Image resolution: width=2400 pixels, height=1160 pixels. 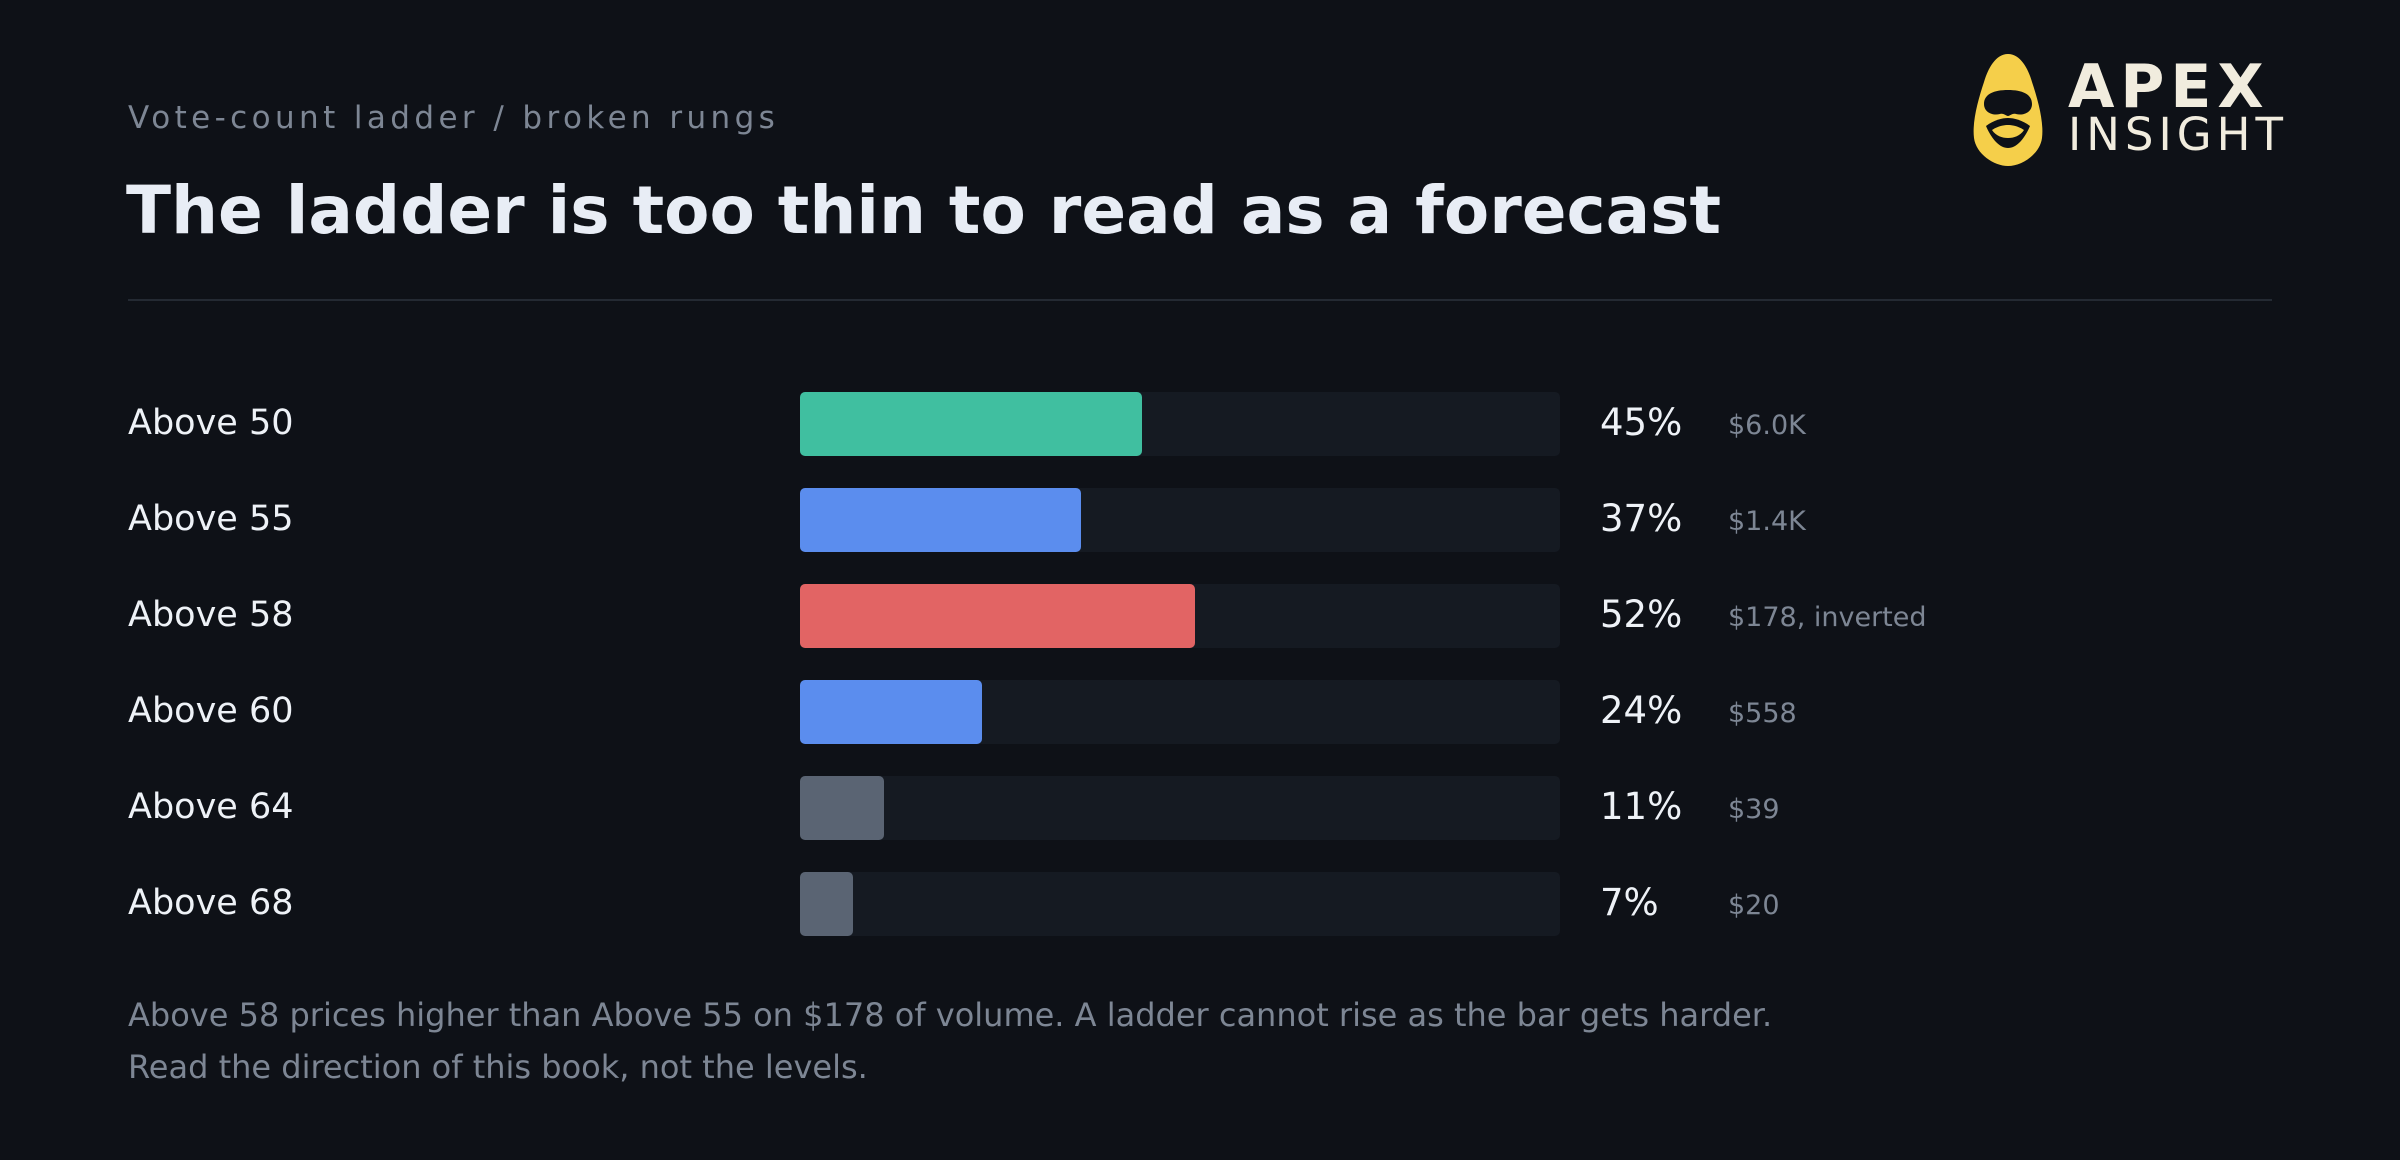 What do you see at coordinates (211, 519) in the screenshot?
I see `row-label: Above 55` at bounding box center [211, 519].